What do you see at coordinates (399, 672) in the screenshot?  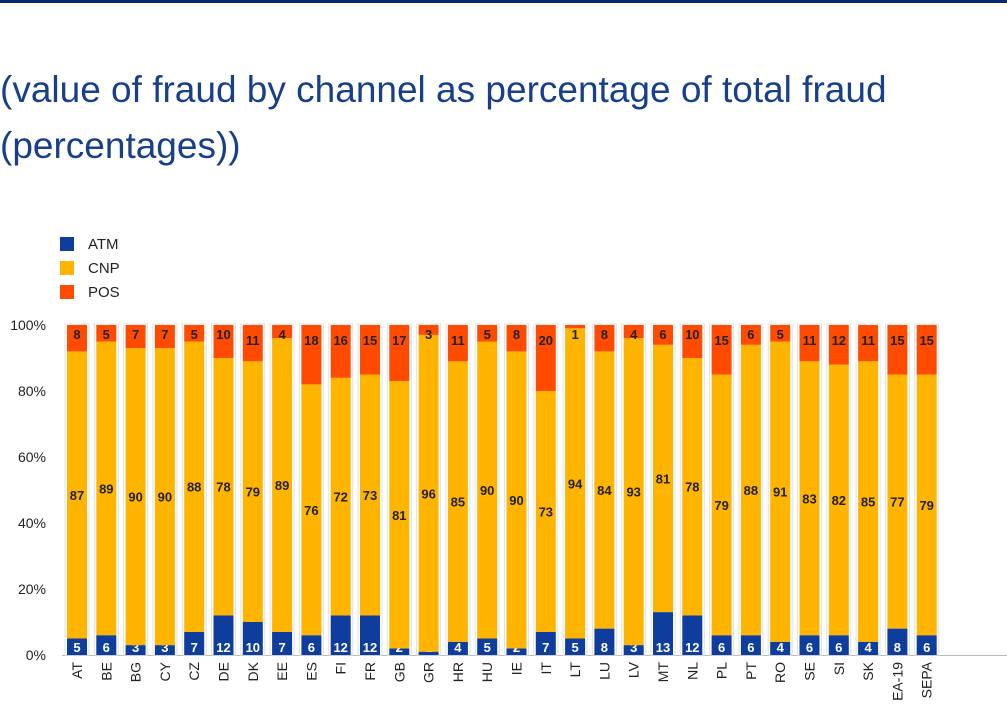 I see `x-tick-label: GB` at bounding box center [399, 672].